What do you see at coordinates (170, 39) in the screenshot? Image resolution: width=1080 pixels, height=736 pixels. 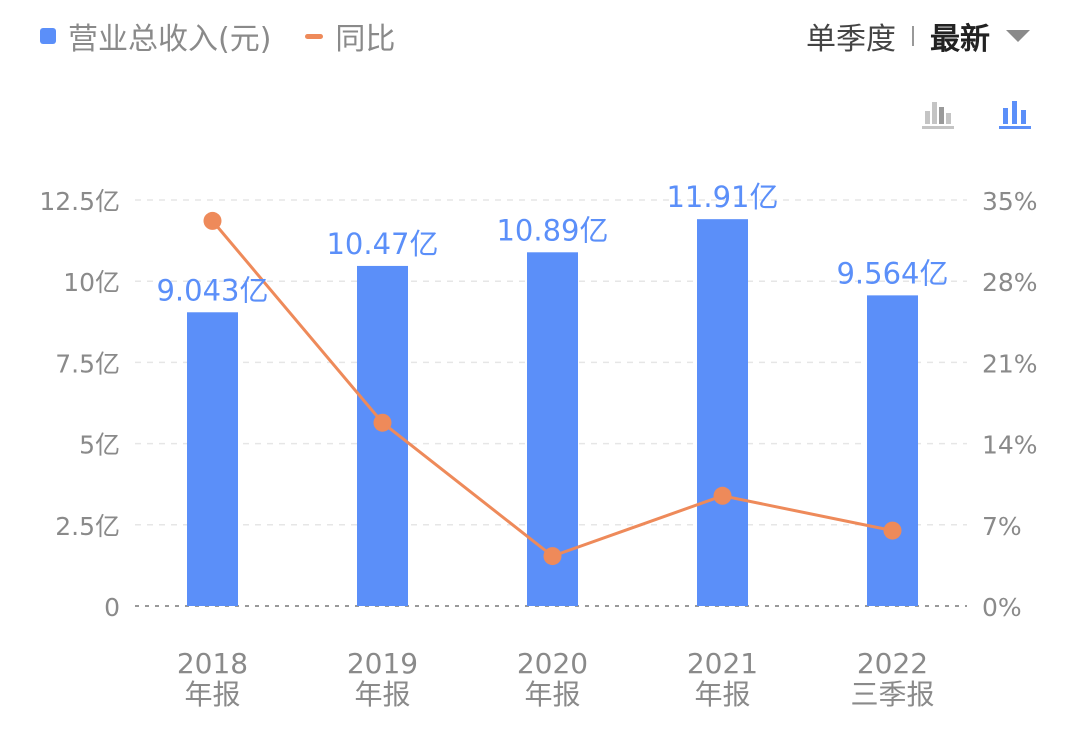 I see `legend-revenue-label: 营业总收入(元)` at bounding box center [170, 39].